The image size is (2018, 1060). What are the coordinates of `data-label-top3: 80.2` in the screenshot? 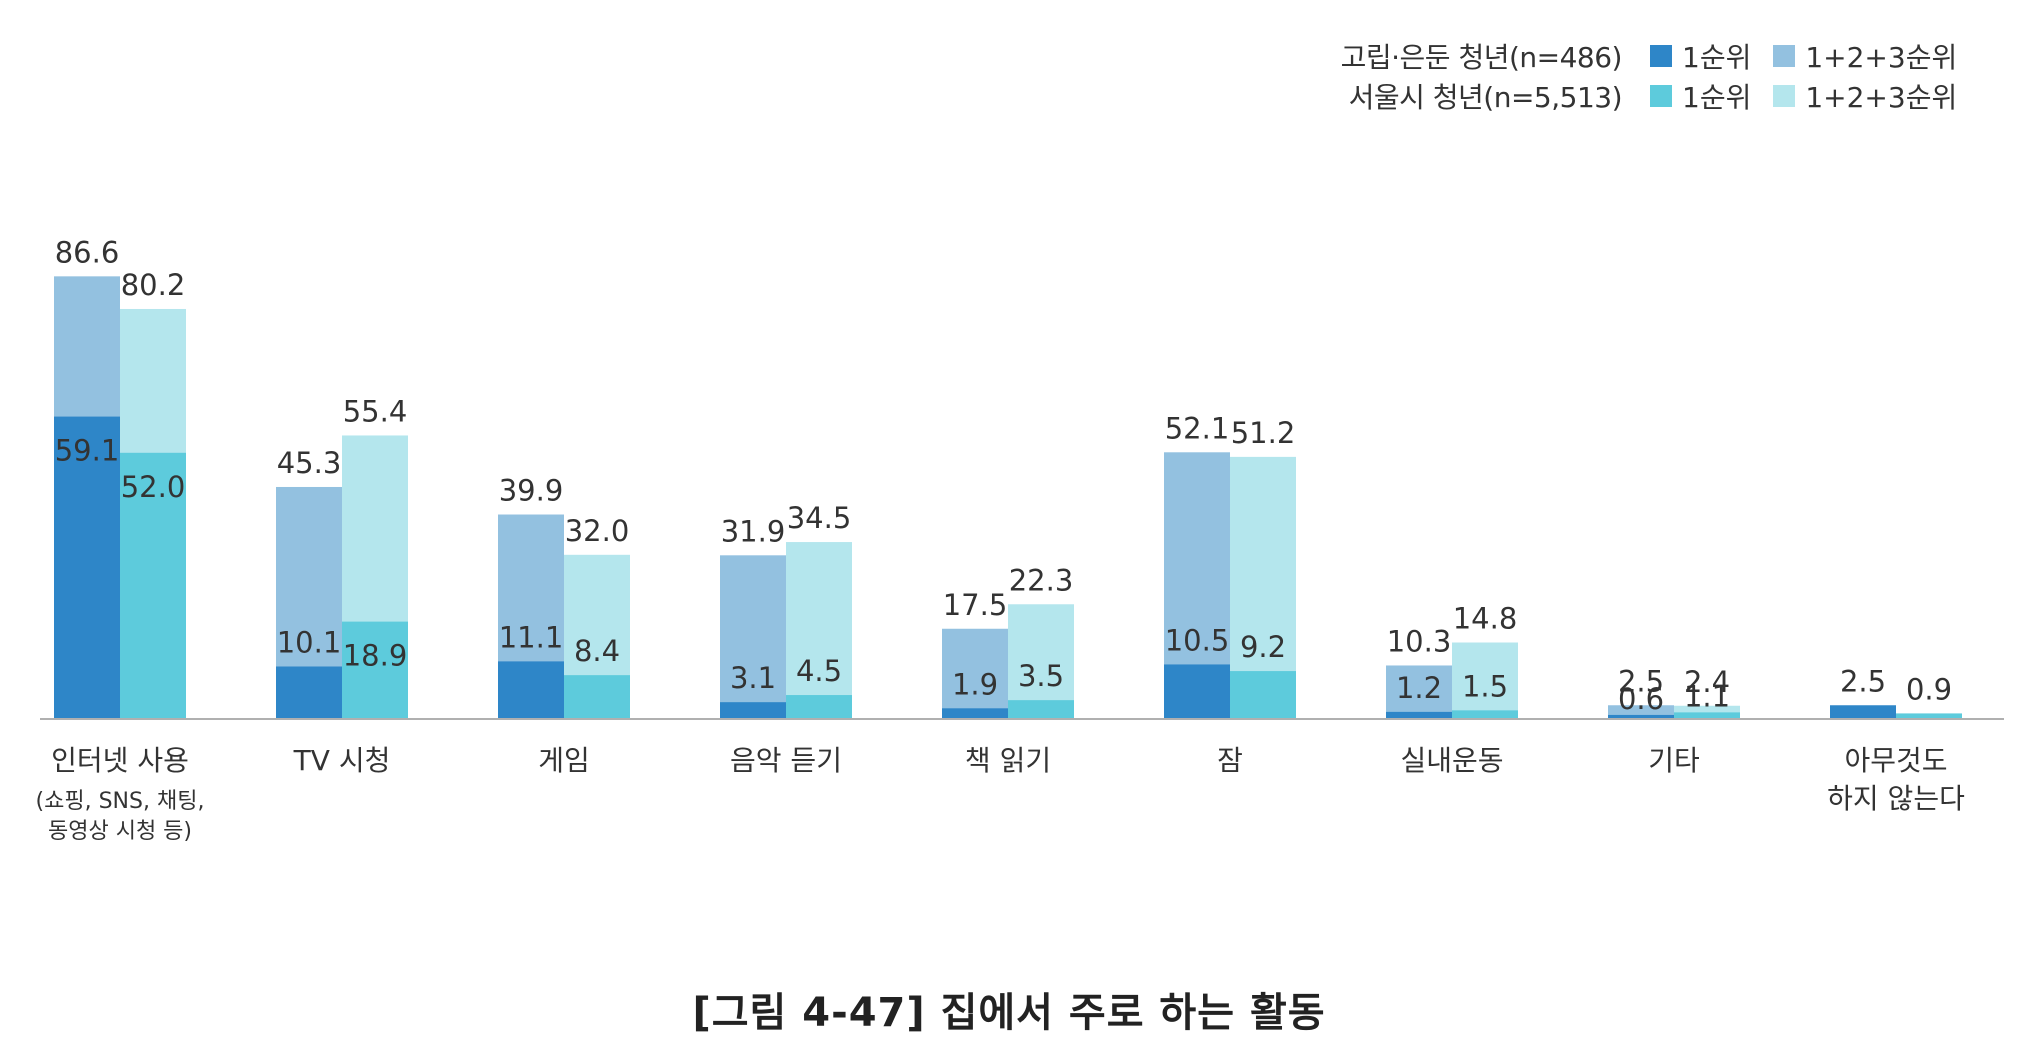 It's located at (153, 285).